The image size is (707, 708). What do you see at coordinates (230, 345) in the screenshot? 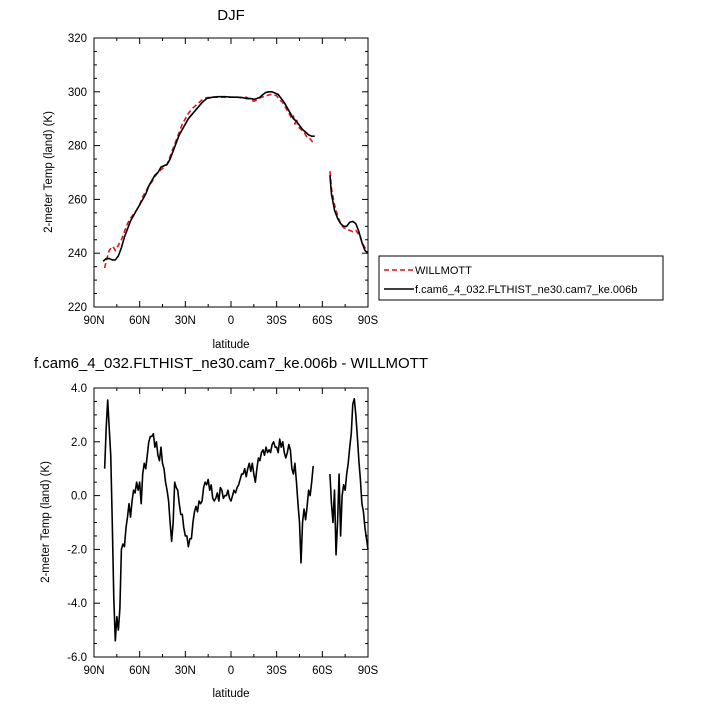
I see `top-x-axis-label: latitude` at bounding box center [230, 345].